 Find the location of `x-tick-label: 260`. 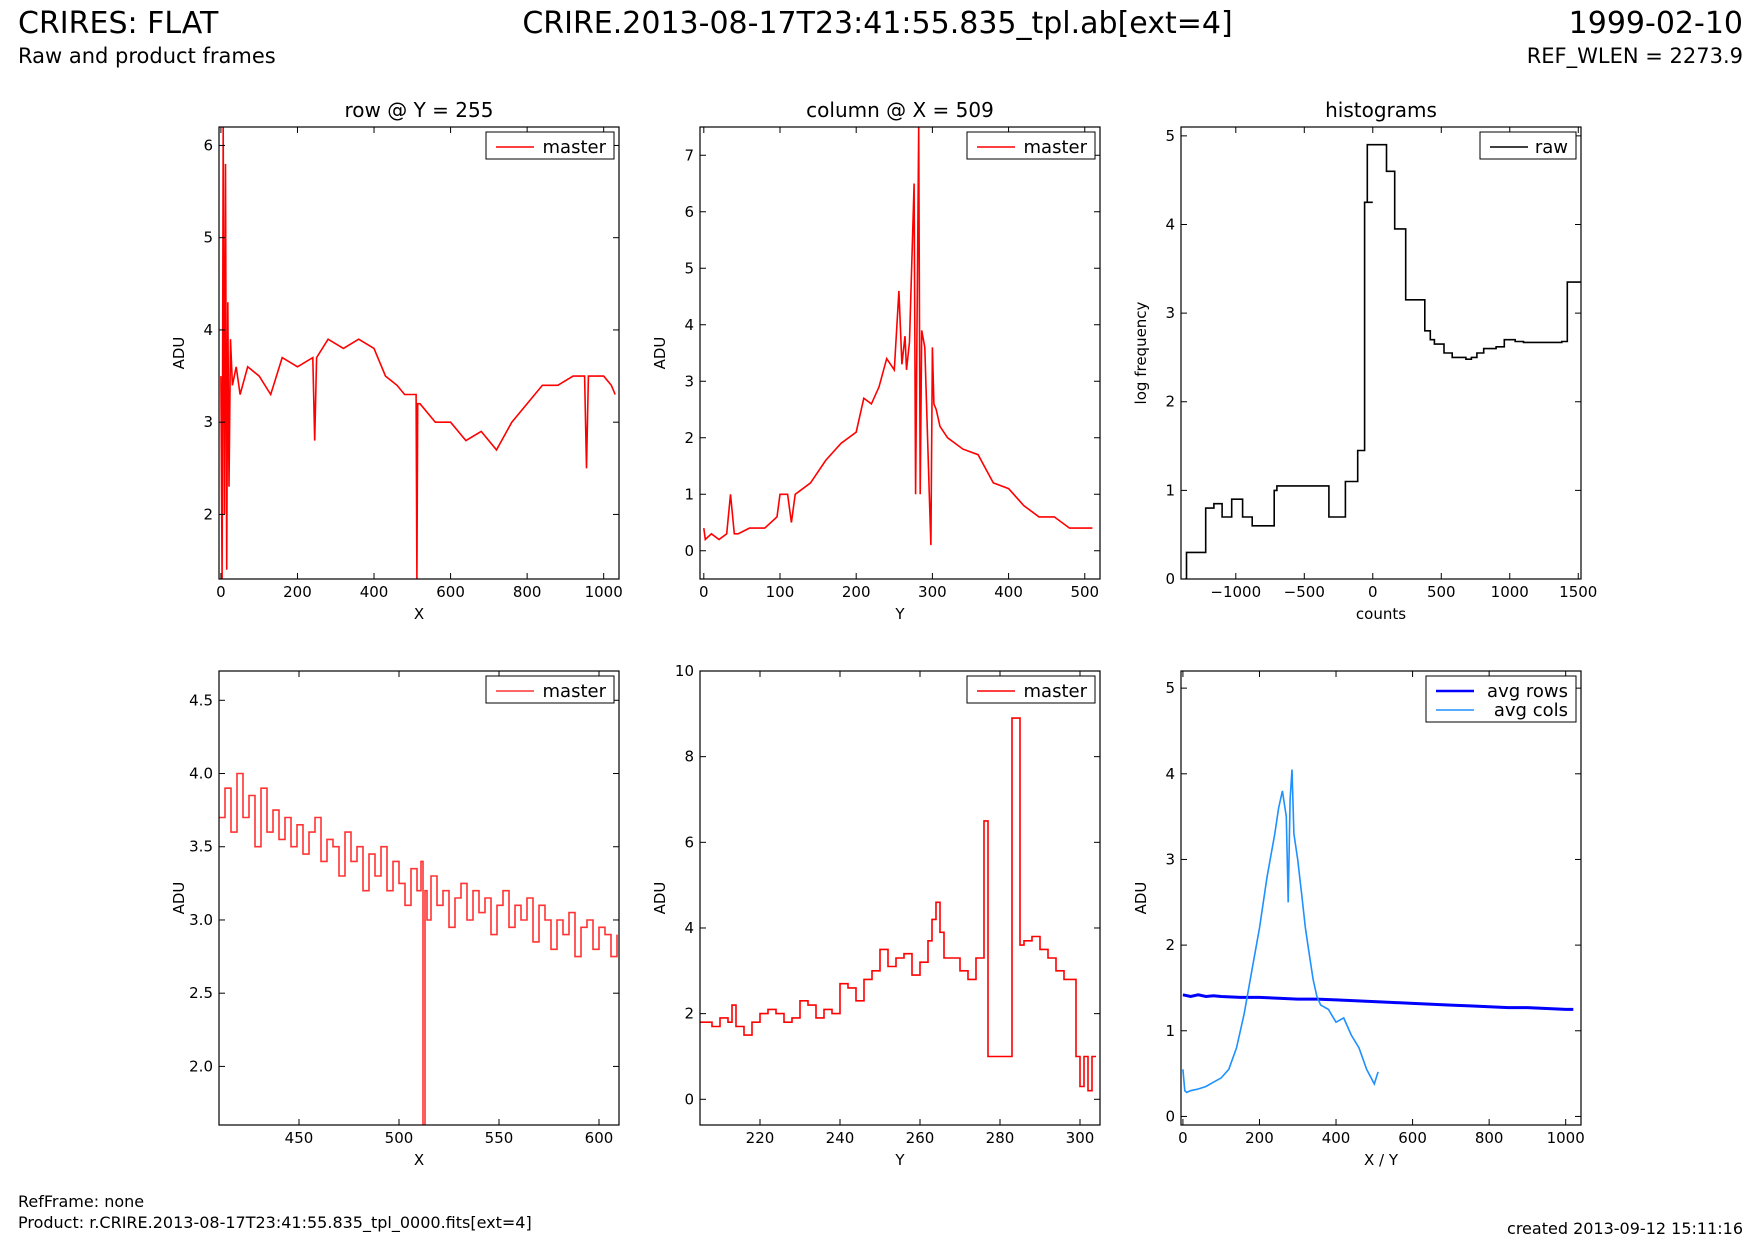

x-tick-label: 260 is located at coordinates (920, 1138).